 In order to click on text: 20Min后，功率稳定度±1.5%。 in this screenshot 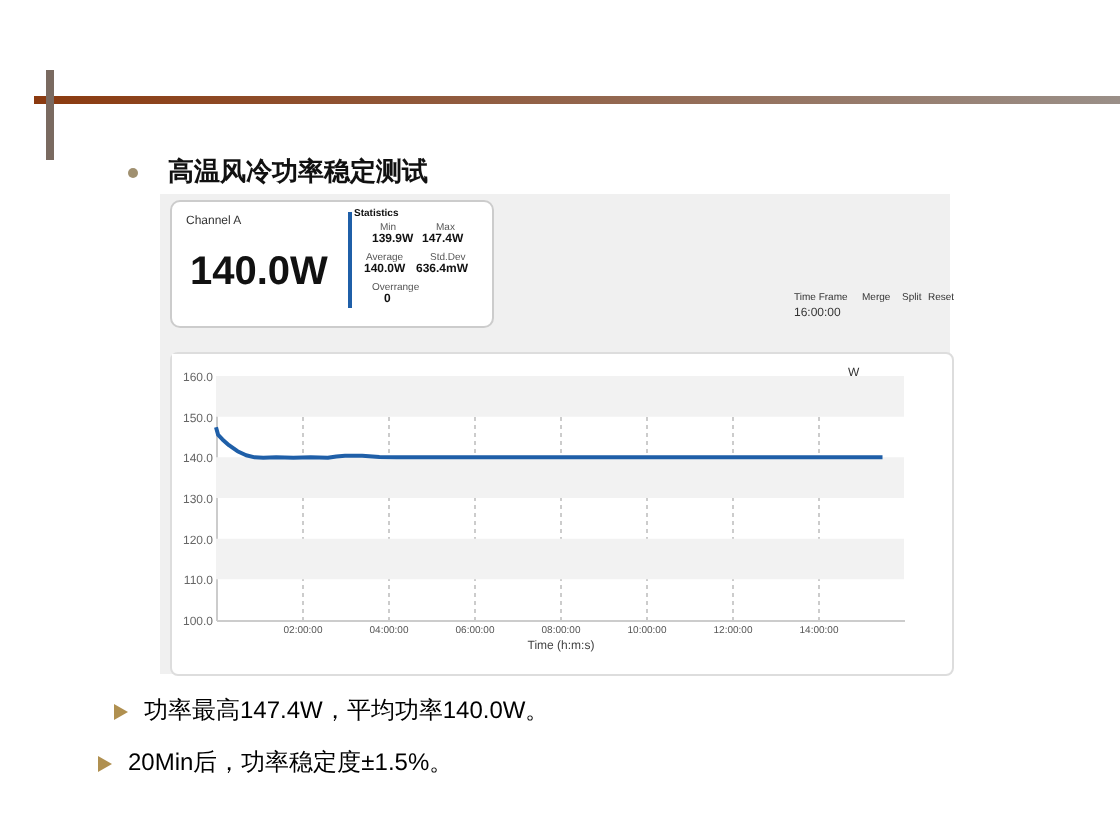, I will do `click(291, 763)`.